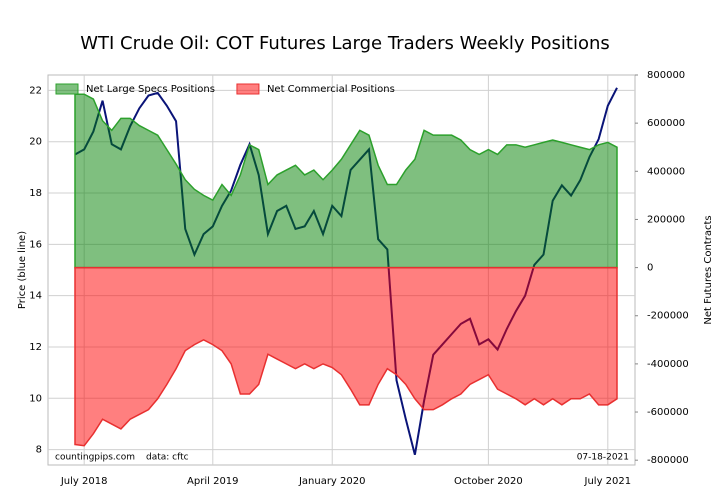 Image resolution: width=720 pixels, height=504 pixels. Describe the element at coordinates (488, 481) in the screenshot. I see `x-tick-label: October 2020` at that location.